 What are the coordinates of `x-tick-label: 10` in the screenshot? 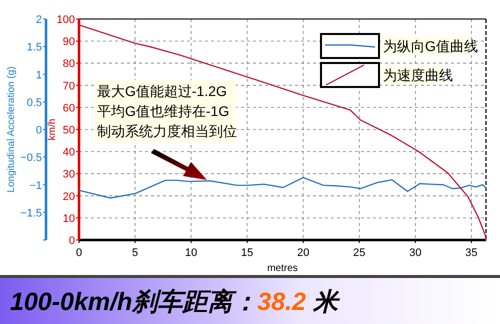 It's located at (191, 253).